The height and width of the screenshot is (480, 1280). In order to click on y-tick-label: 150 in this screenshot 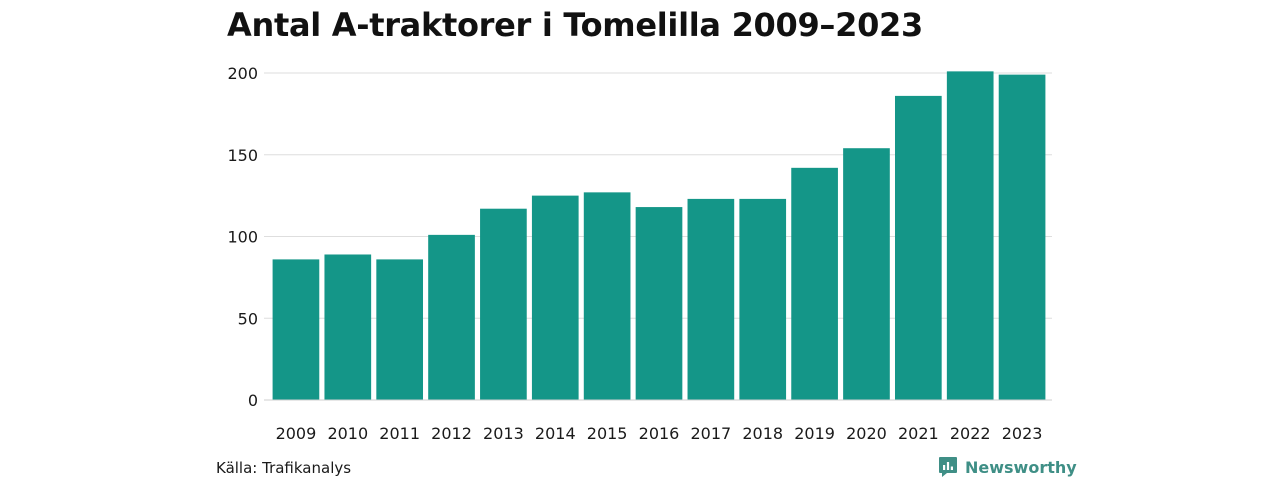, I will do `click(242, 155)`.